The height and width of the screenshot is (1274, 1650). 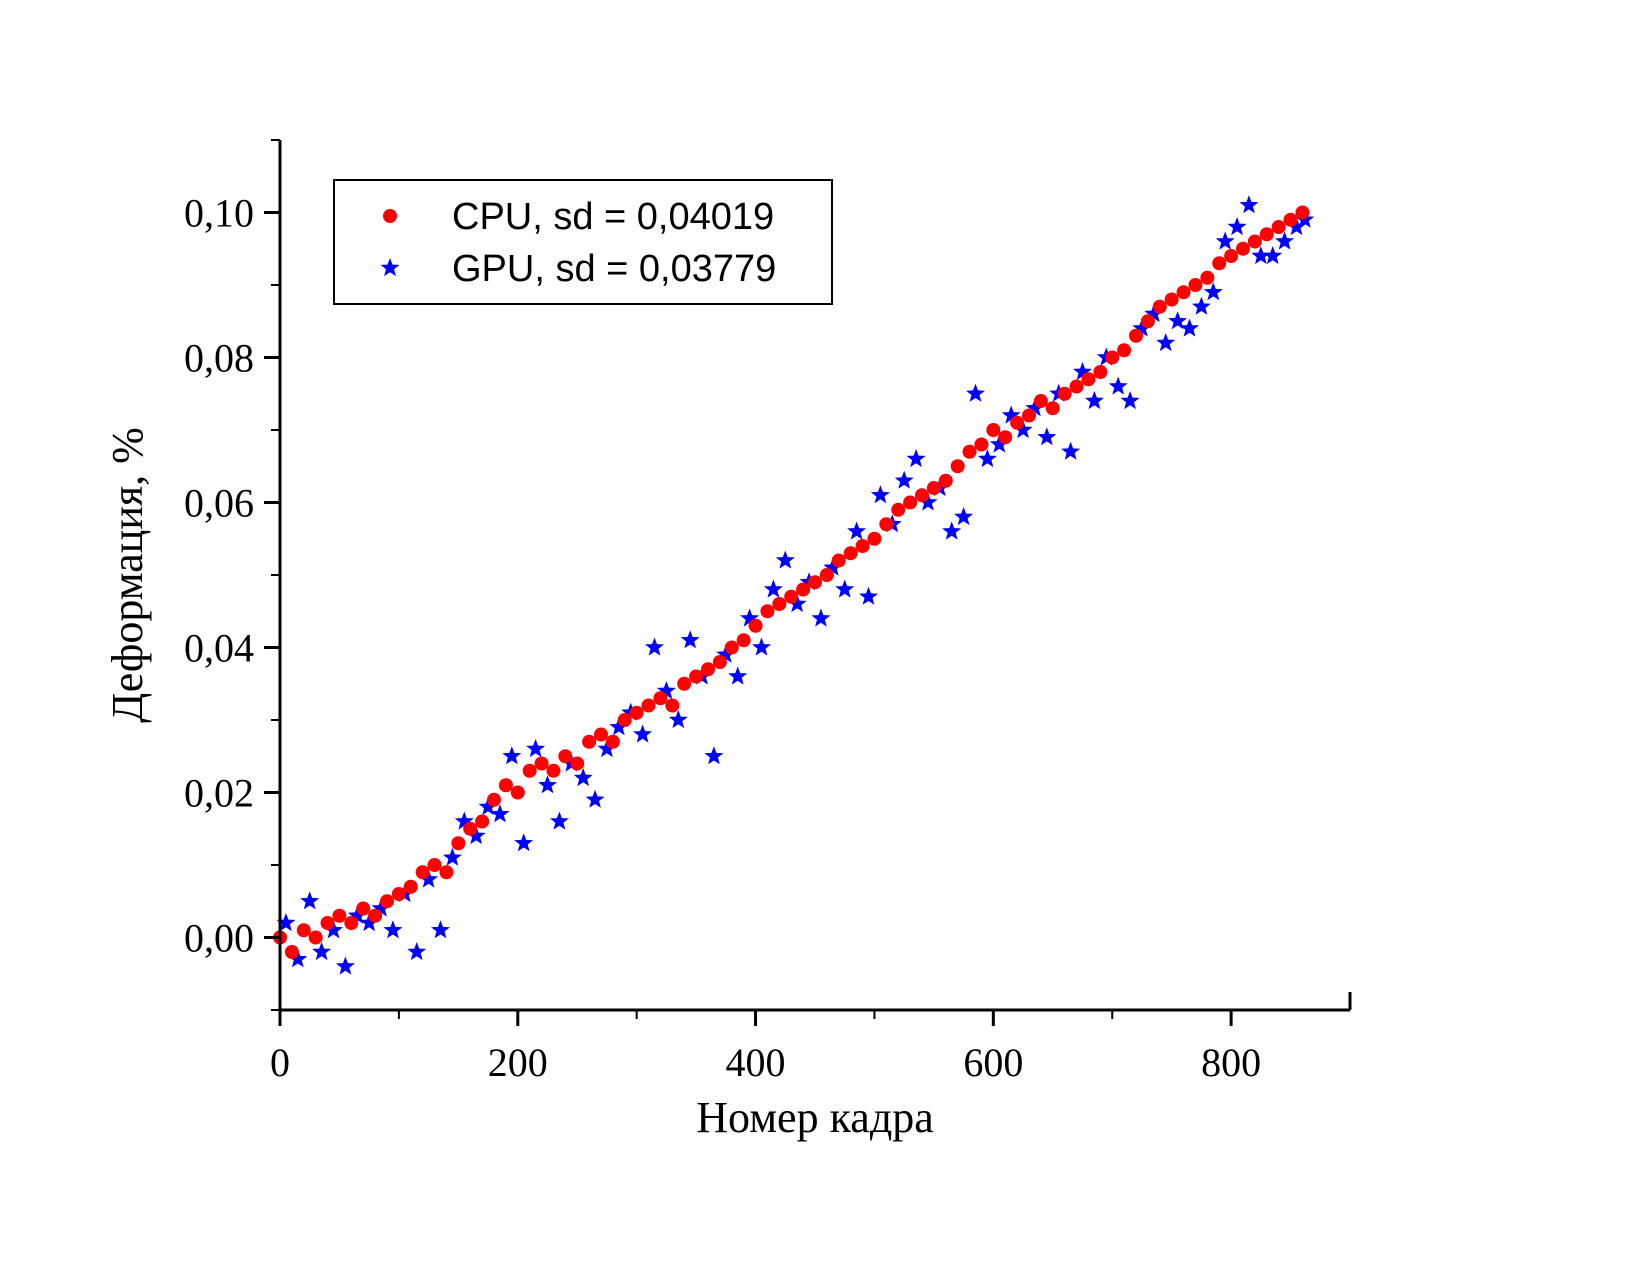 I want to click on y-tick-label: 0,10, so click(x=219, y=213).